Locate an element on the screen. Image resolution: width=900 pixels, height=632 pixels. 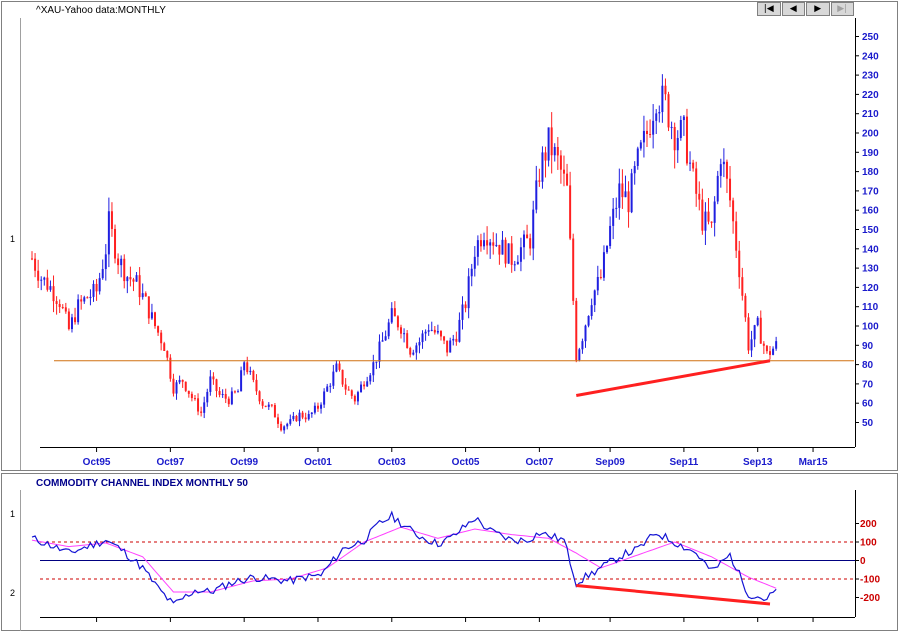
cci-reference-lines is located at coordinates (447, 560).